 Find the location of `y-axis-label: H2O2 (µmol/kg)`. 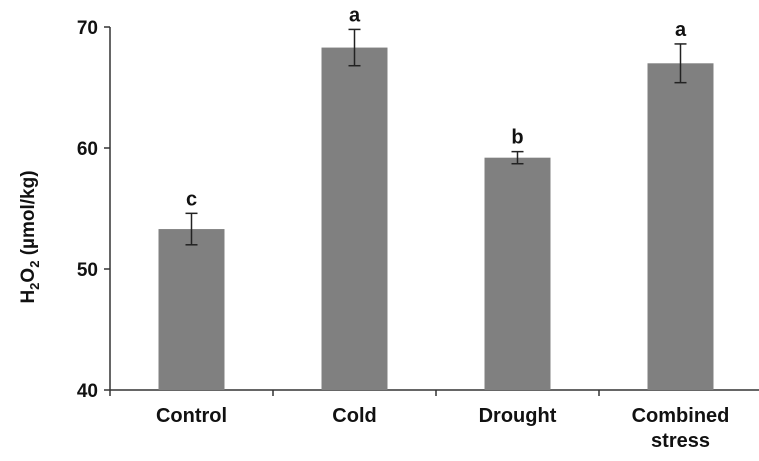

y-axis-label: H2O2 (µmol/kg) is located at coordinates (30, 236).